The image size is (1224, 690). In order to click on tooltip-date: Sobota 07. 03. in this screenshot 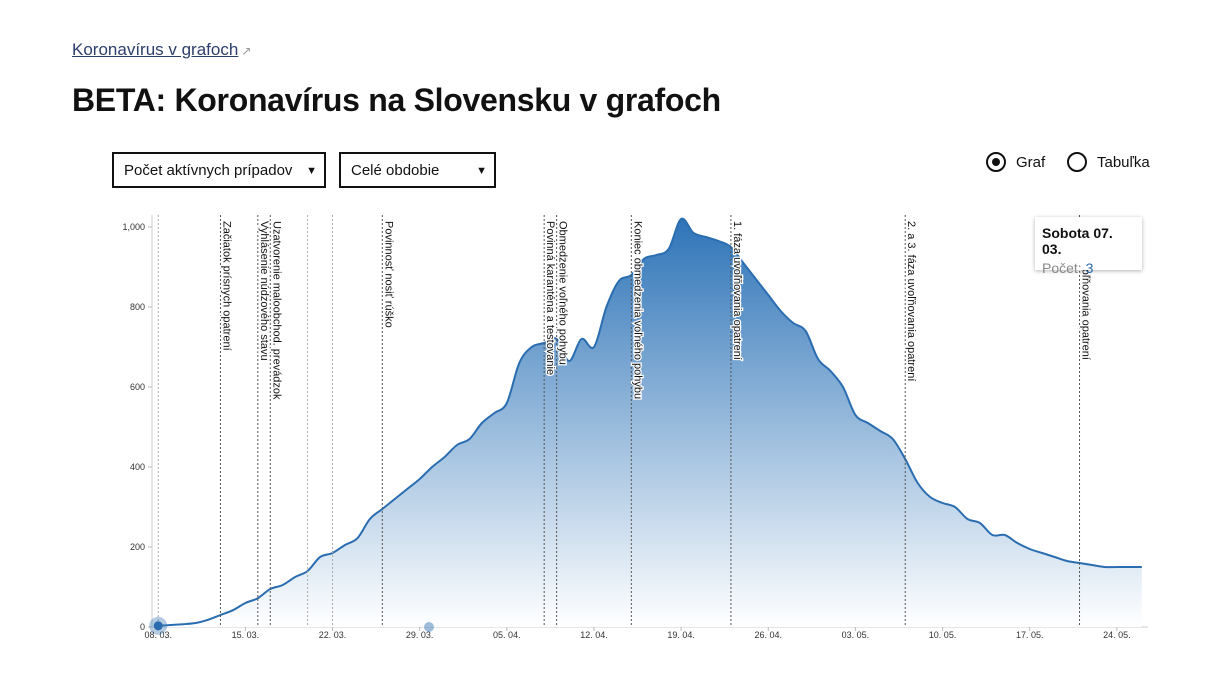, I will do `click(1077, 241)`.